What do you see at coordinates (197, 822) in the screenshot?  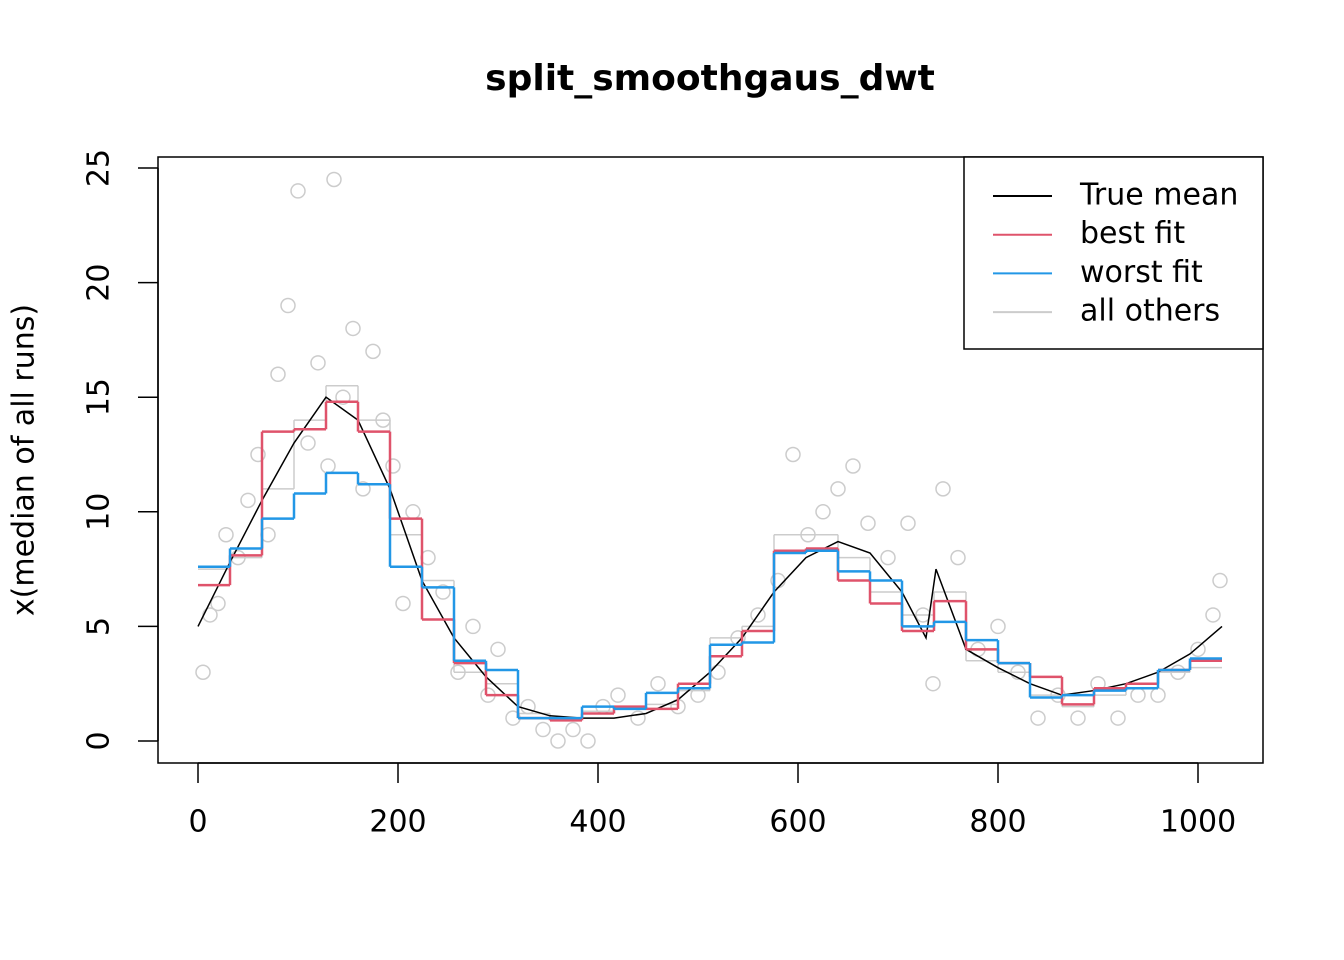 I see `x-tick-label: 0` at bounding box center [197, 822].